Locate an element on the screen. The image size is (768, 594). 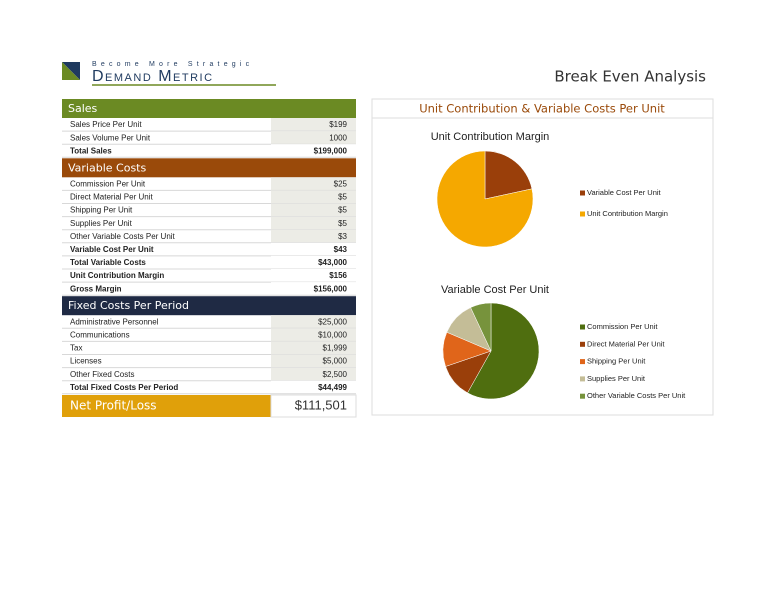
row-value: $5,000 is located at coordinates (335, 361).